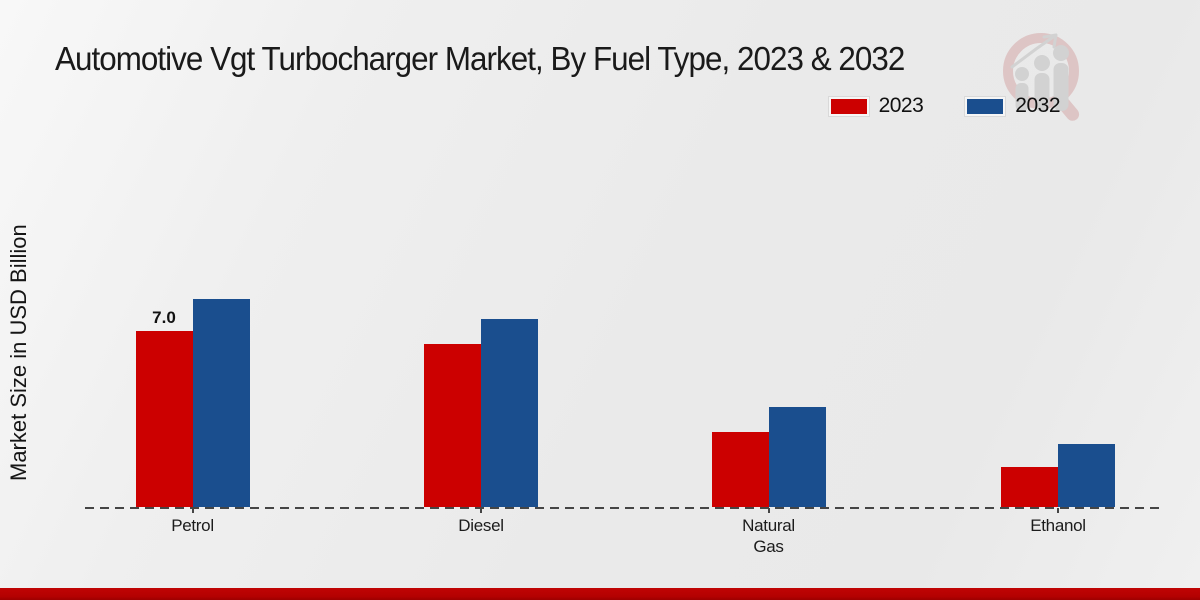  What do you see at coordinates (481, 510) in the screenshot?
I see `x-axis-tick-diesel` at bounding box center [481, 510].